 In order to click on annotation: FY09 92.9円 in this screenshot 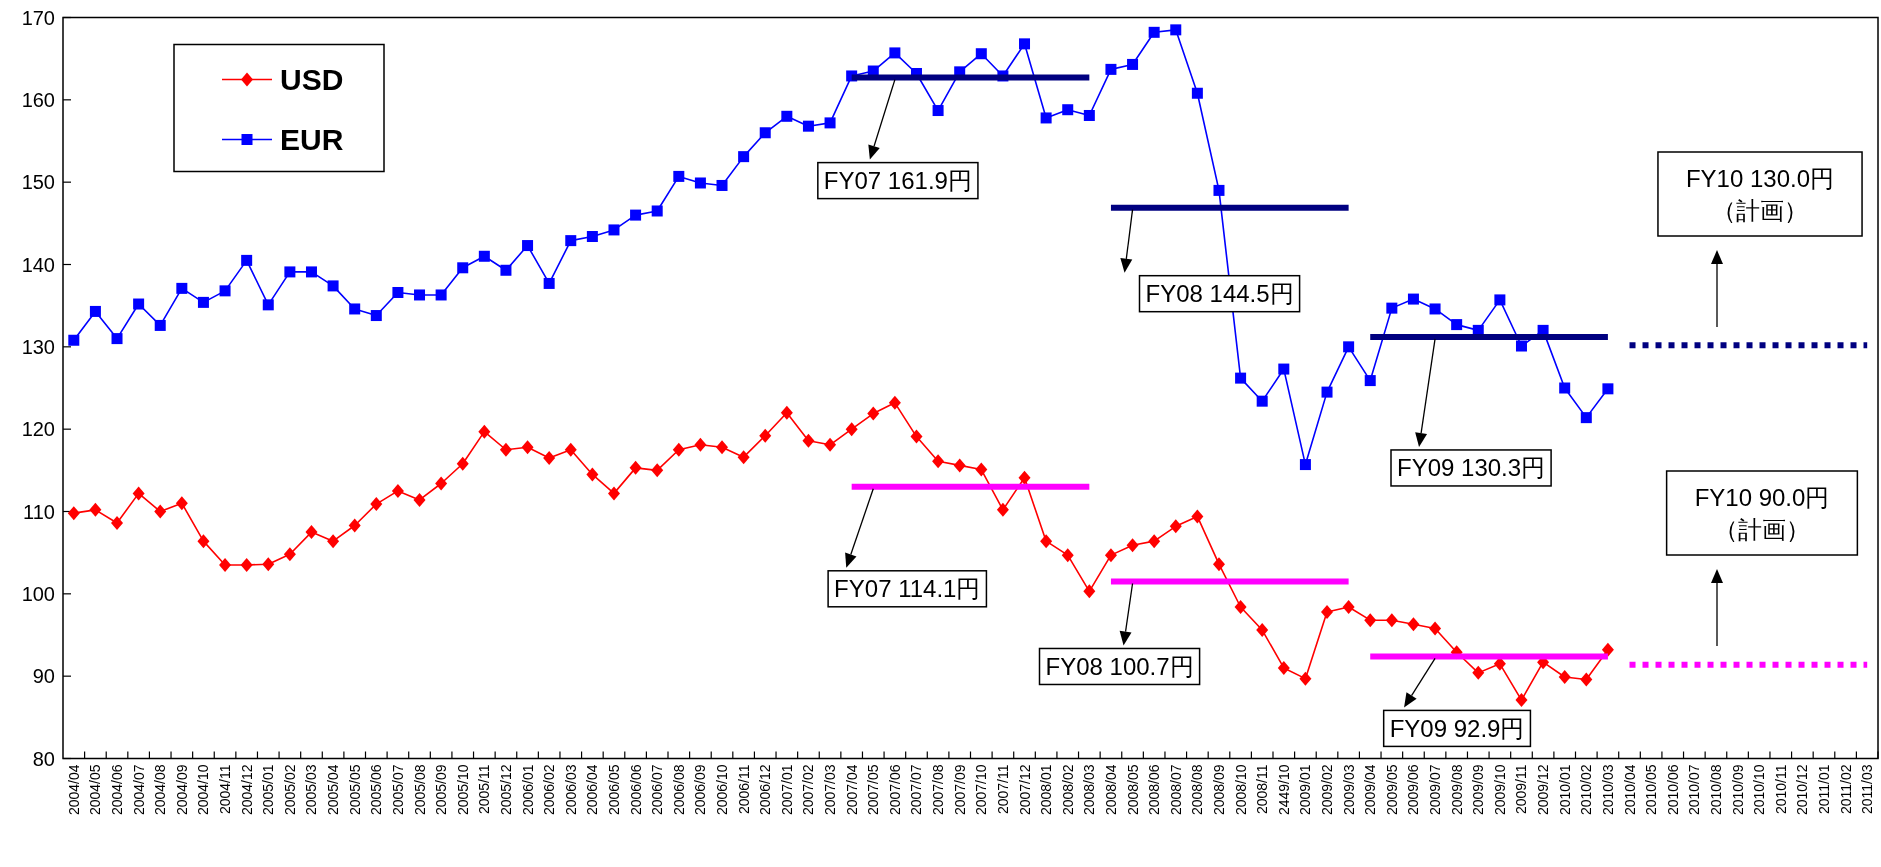, I will do `click(1457, 728)`.